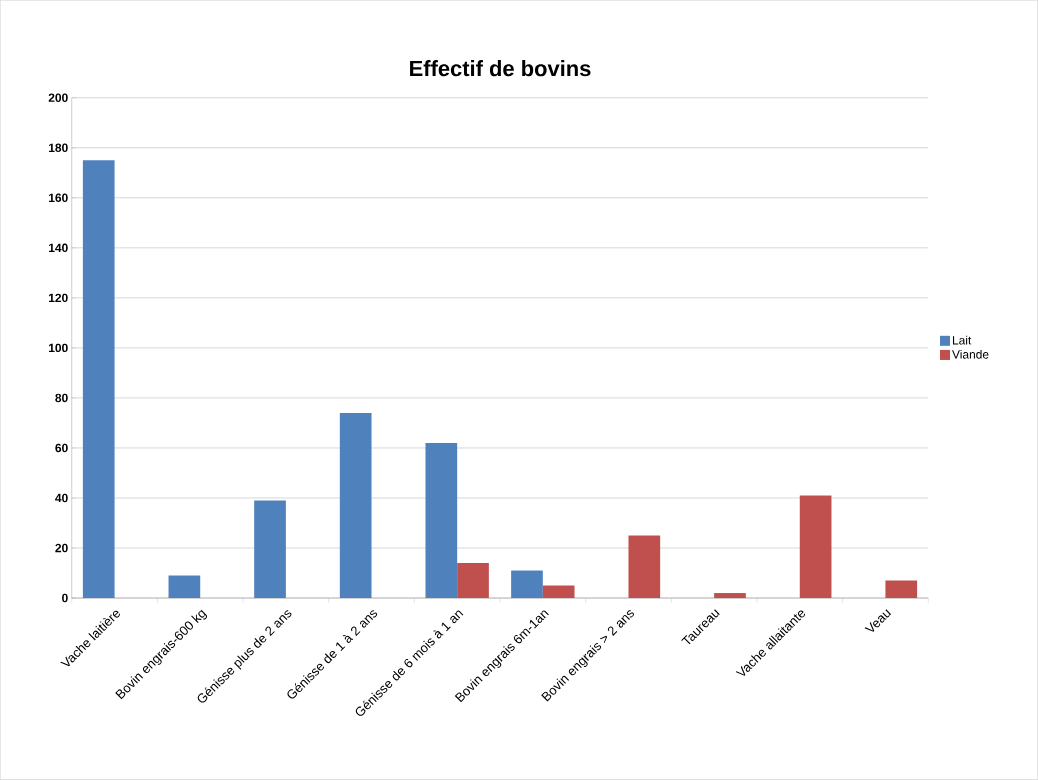  What do you see at coordinates (58, 198) in the screenshot?
I see `y-tick-label: 160` at bounding box center [58, 198].